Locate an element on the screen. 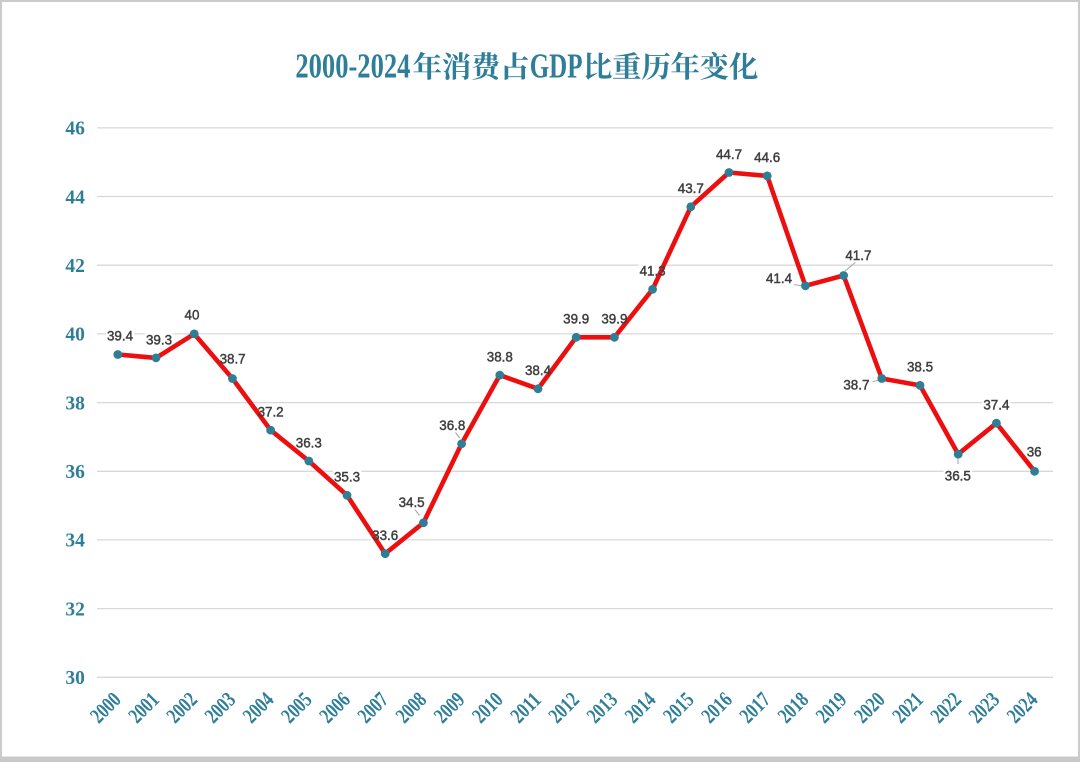 The height and width of the screenshot is (767, 1080). svg-text: 33.6 is located at coordinates (385, 535).